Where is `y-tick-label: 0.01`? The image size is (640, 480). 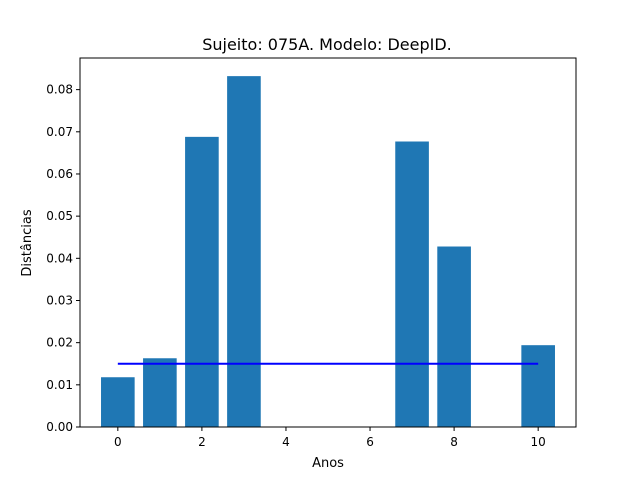
y-tick-label: 0.01 is located at coordinates (59, 385).